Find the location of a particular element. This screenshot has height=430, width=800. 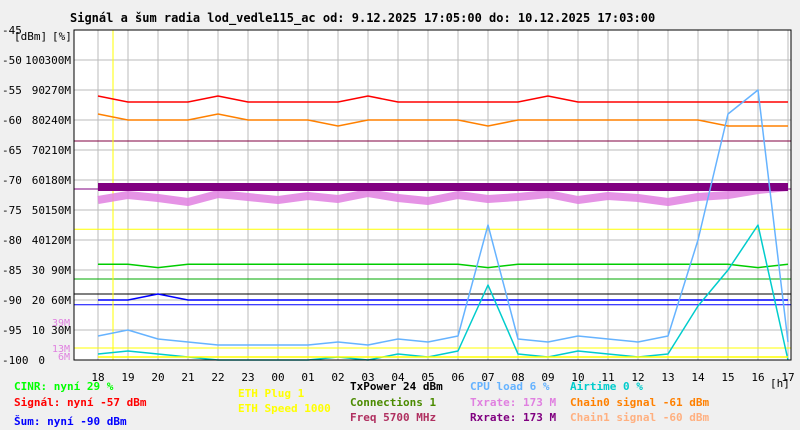

x-tick-label: 02 is located at coordinates (337, 377).